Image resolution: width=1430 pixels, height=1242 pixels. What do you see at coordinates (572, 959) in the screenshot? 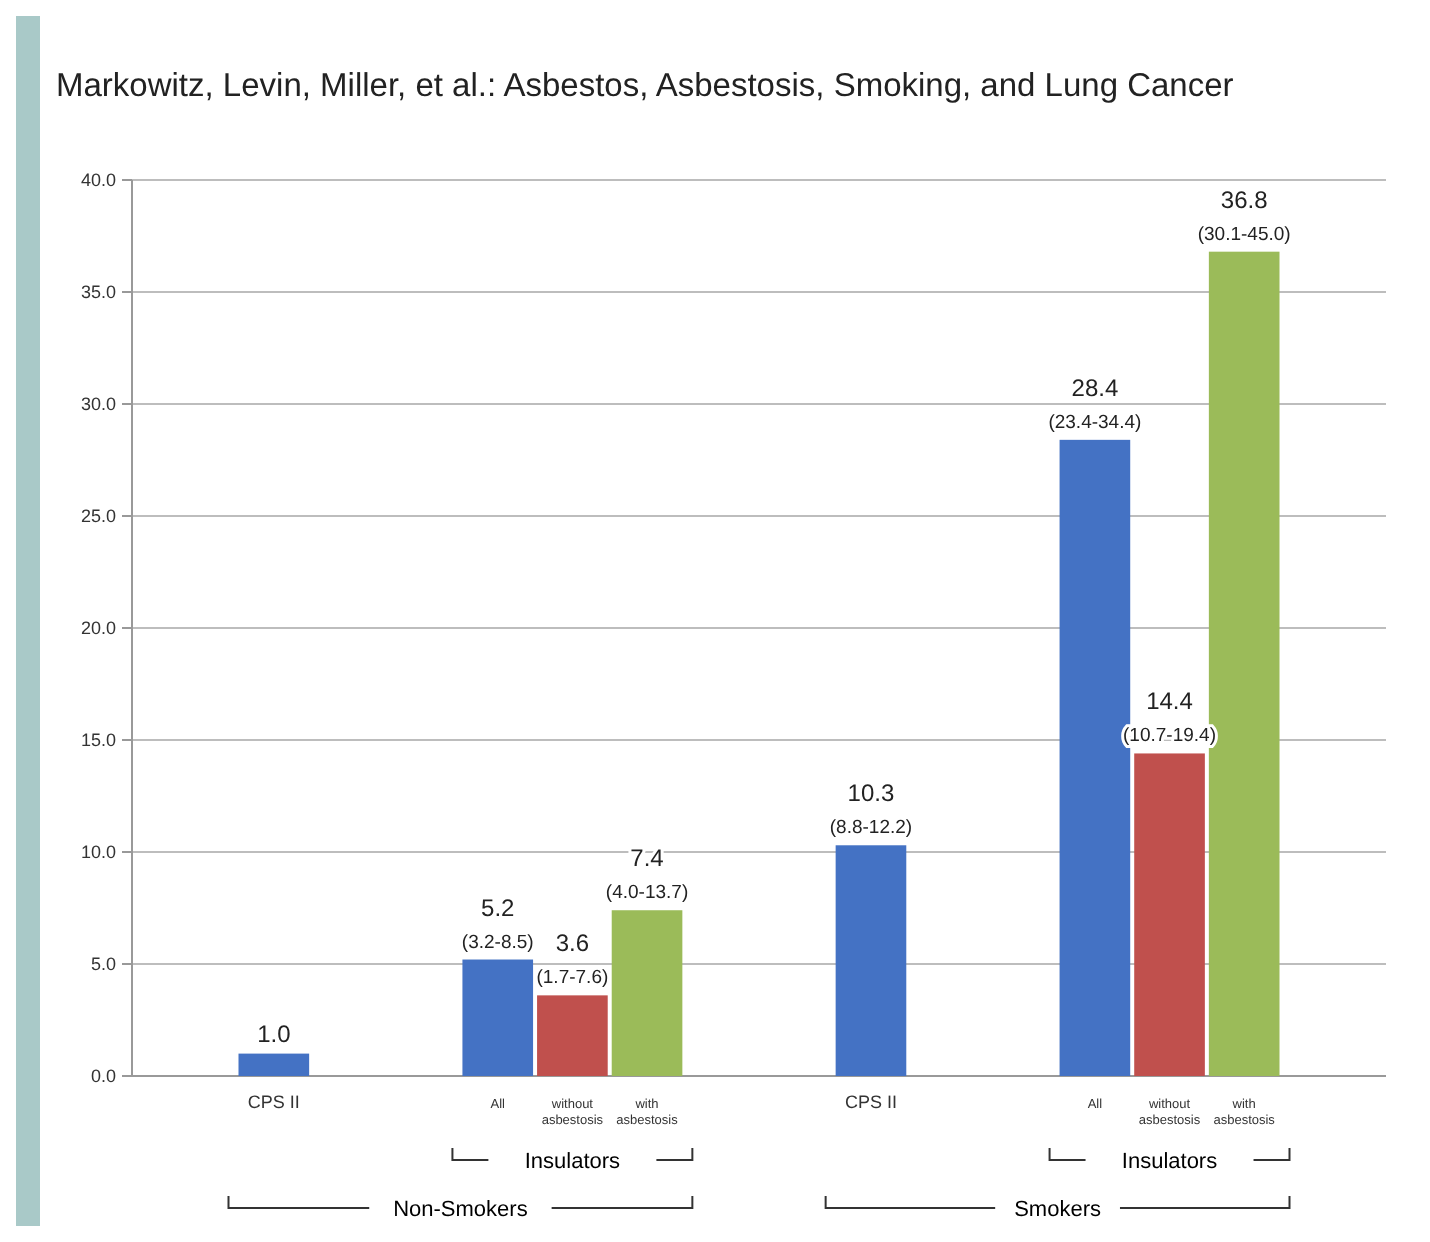
I see `data-label: 3.6 (1.7-7.6)` at bounding box center [572, 959].